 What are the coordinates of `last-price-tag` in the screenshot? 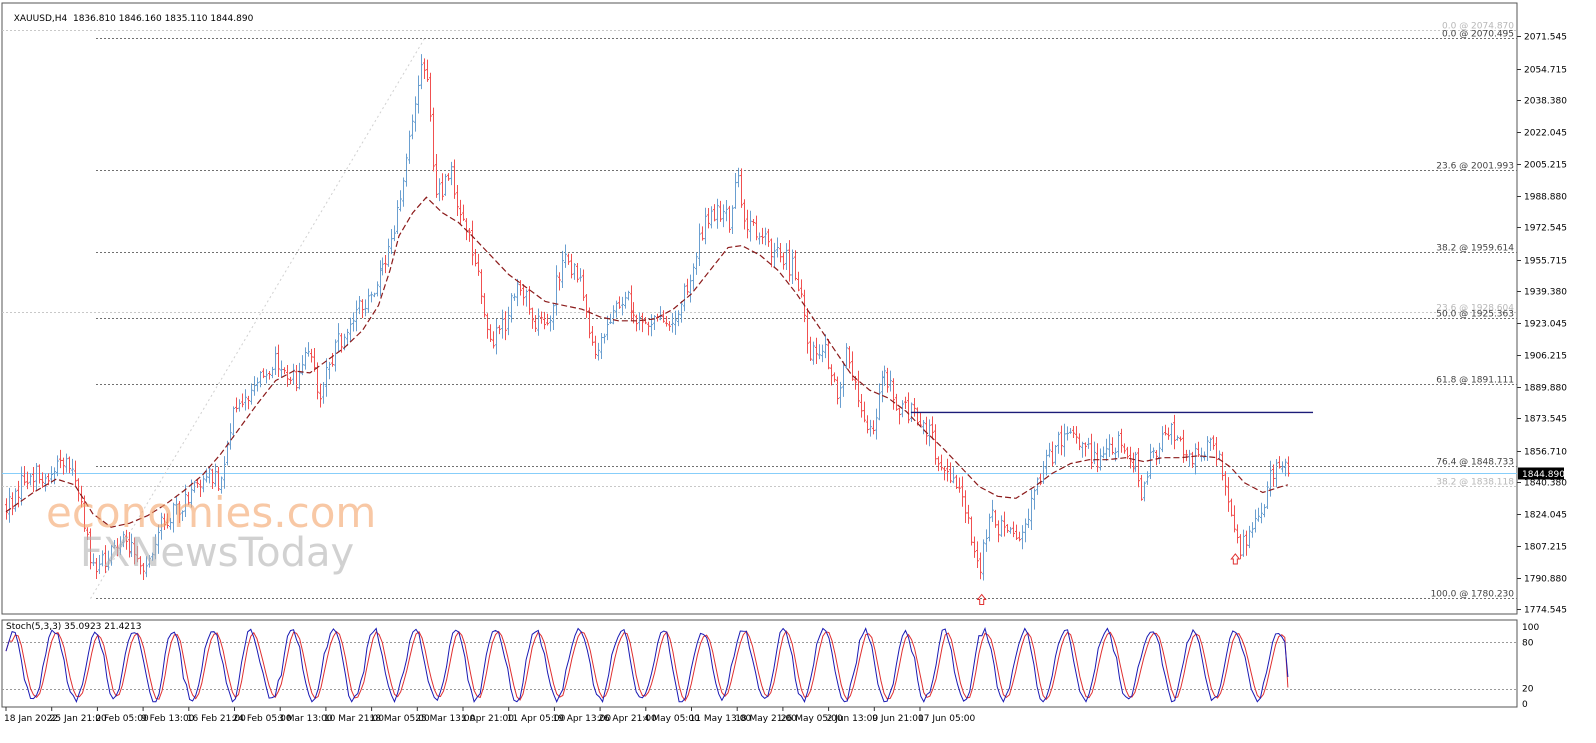 It's located at (1541, 473).